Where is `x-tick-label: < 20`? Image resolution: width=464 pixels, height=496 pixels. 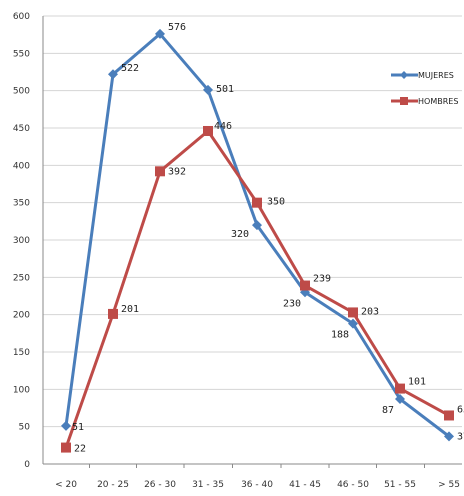
x-tick-label: < 20 is located at coordinates (66, 485).